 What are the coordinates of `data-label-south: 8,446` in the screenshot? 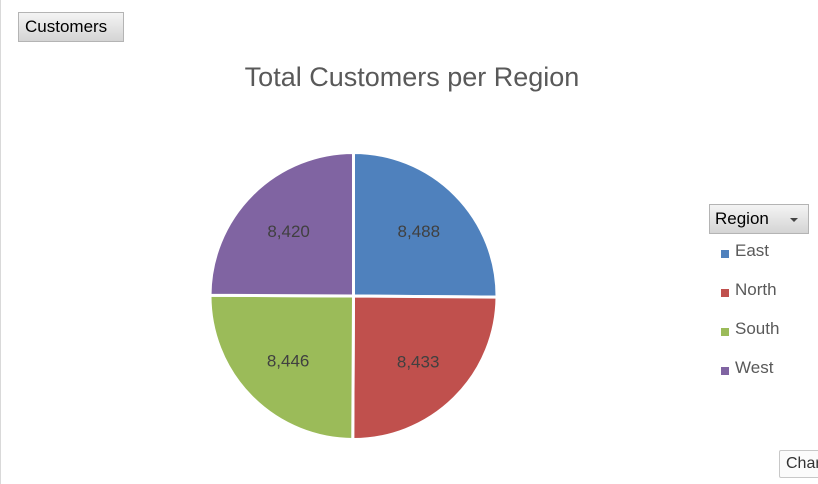 It's located at (288, 361).